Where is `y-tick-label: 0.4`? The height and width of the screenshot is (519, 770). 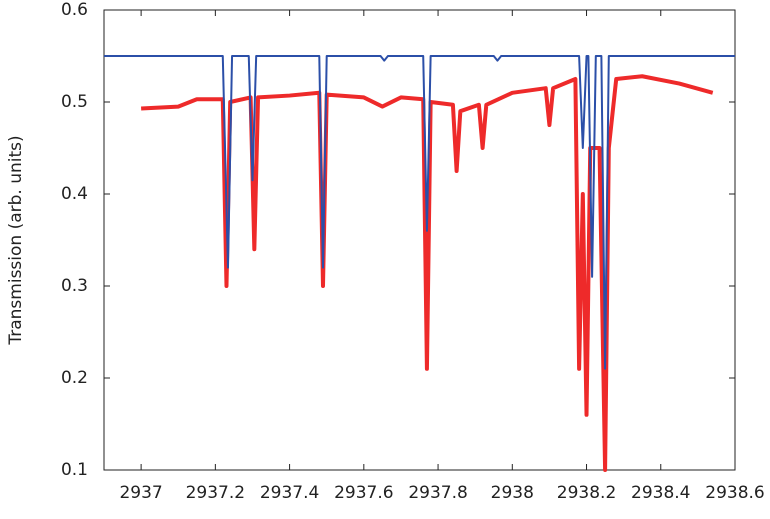
y-tick-label: 0.4 is located at coordinates (74, 194).